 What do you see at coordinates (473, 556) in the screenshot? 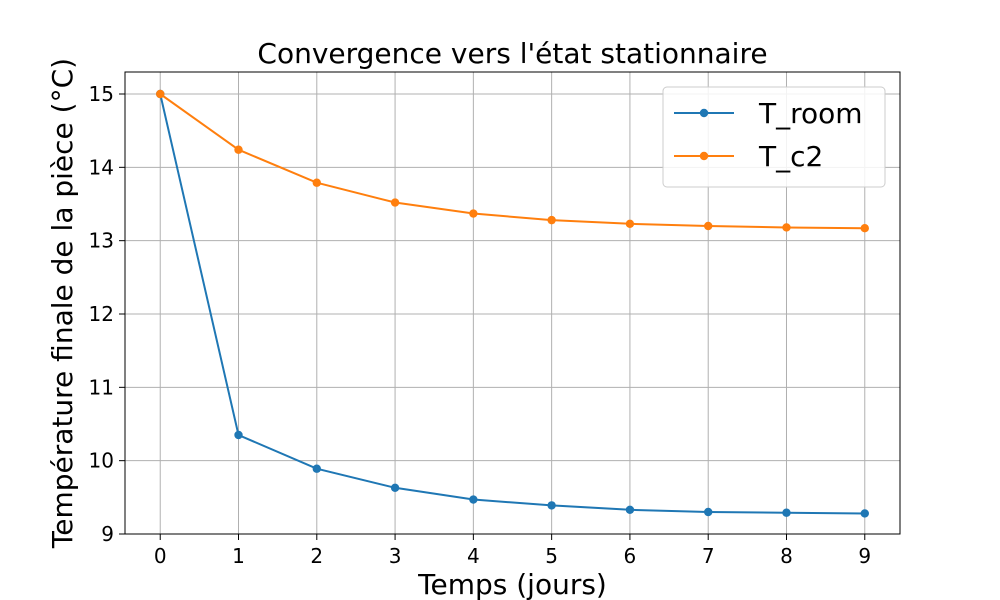
I see `x-tick-label: 4` at bounding box center [473, 556].